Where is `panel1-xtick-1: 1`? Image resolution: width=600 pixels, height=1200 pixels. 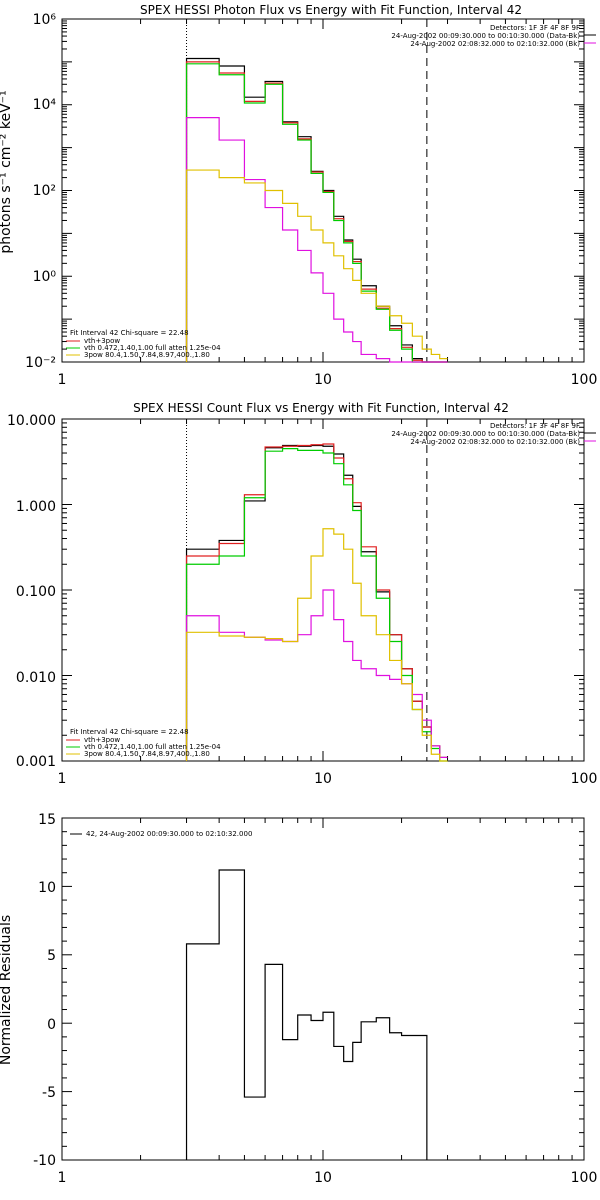
panel1-xtick-1: 1 is located at coordinates (62, 380).